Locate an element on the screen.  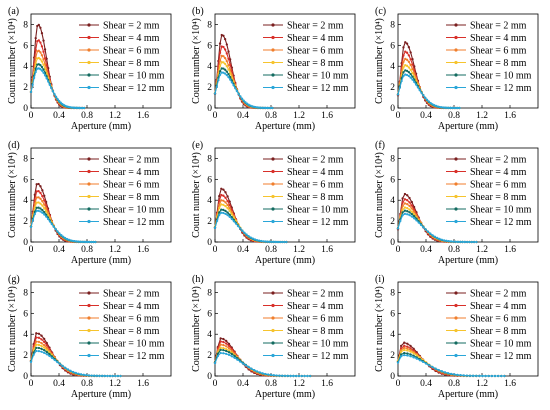
legend-label: Shear = 4 mm is located at coordinates (315, 38).